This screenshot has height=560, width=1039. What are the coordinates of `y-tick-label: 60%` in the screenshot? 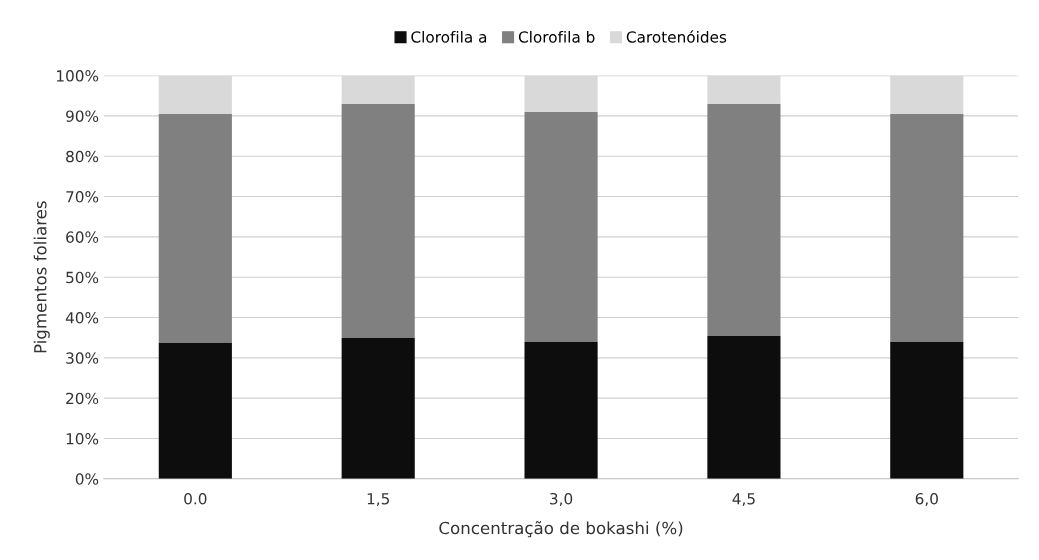 It's located at (82, 237).